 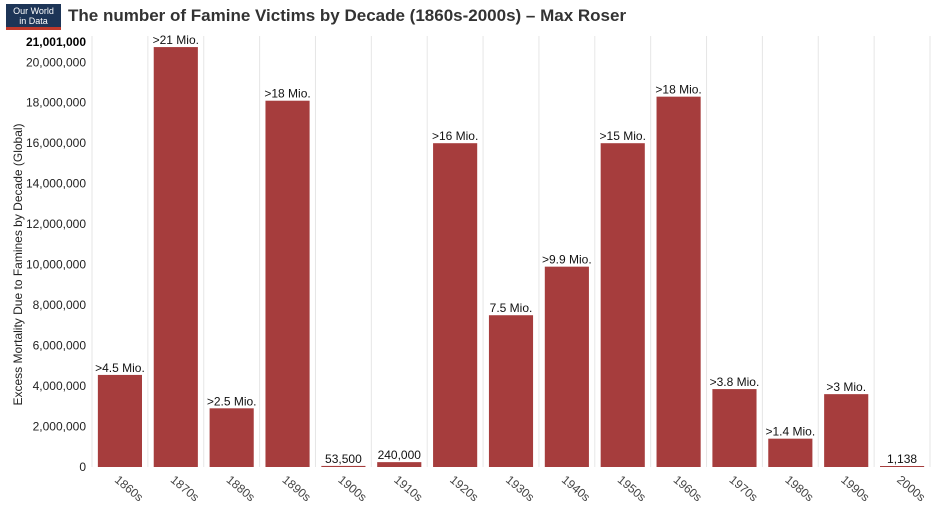 What do you see at coordinates (623, 136) in the screenshot?
I see `data-label-1950s: >15 Mio.` at bounding box center [623, 136].